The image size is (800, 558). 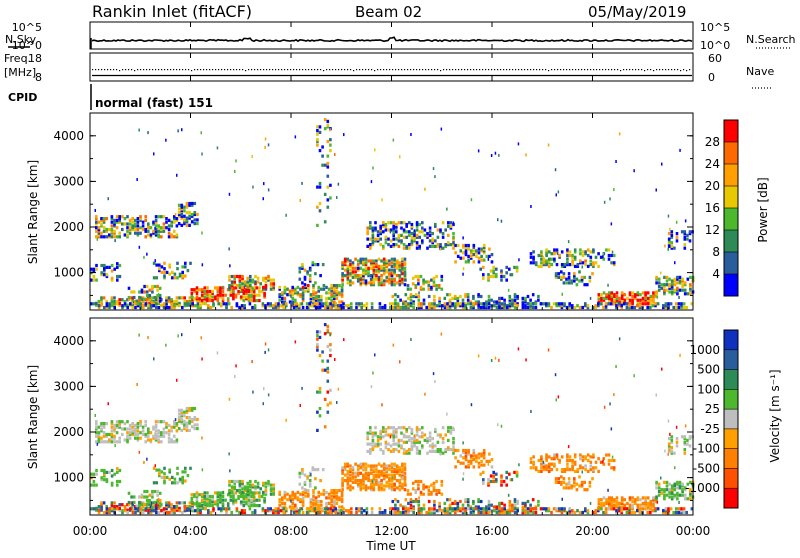 What do you see at coordinates (68, 227) in the screenshot?
I see `y-tick-label: 2000` at bounding box center [68, 227].